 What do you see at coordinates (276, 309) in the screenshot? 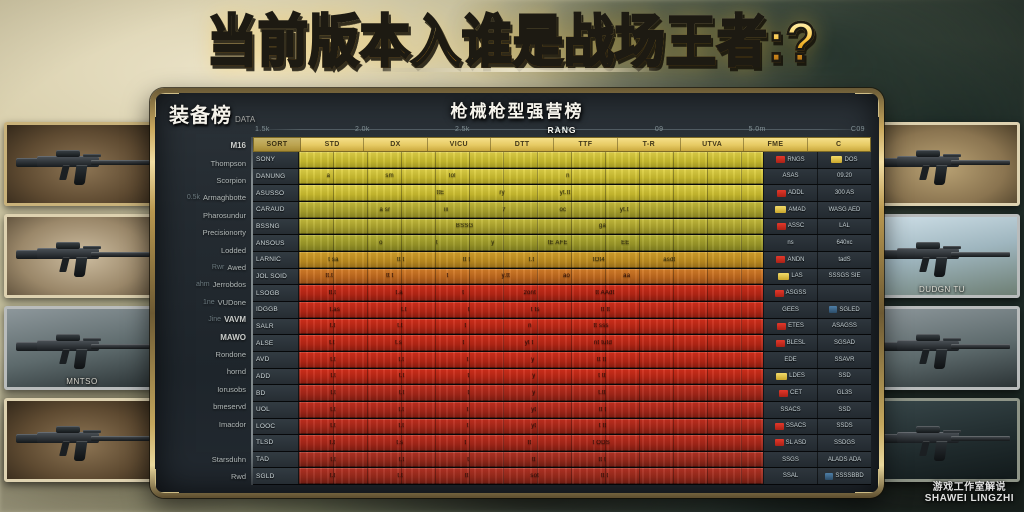
I see `row-name-cell: IDGGB` at bounding box center [276, 309].